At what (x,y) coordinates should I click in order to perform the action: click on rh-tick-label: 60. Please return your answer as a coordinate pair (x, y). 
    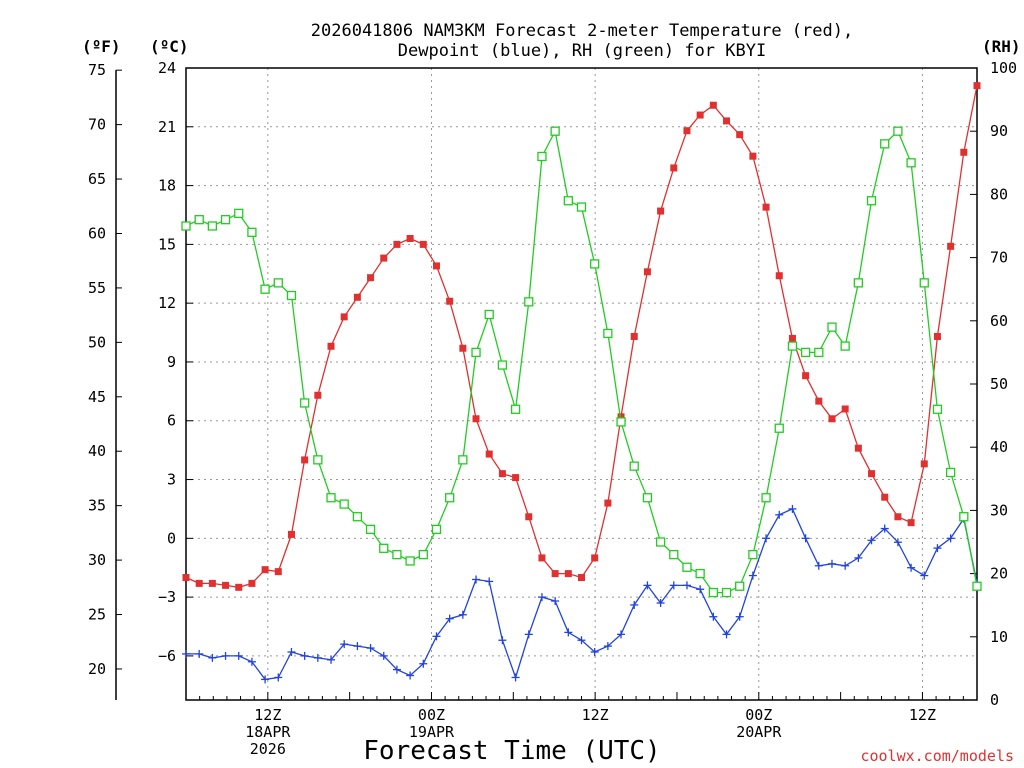
    Looking at the image, I should click on (999, 321).